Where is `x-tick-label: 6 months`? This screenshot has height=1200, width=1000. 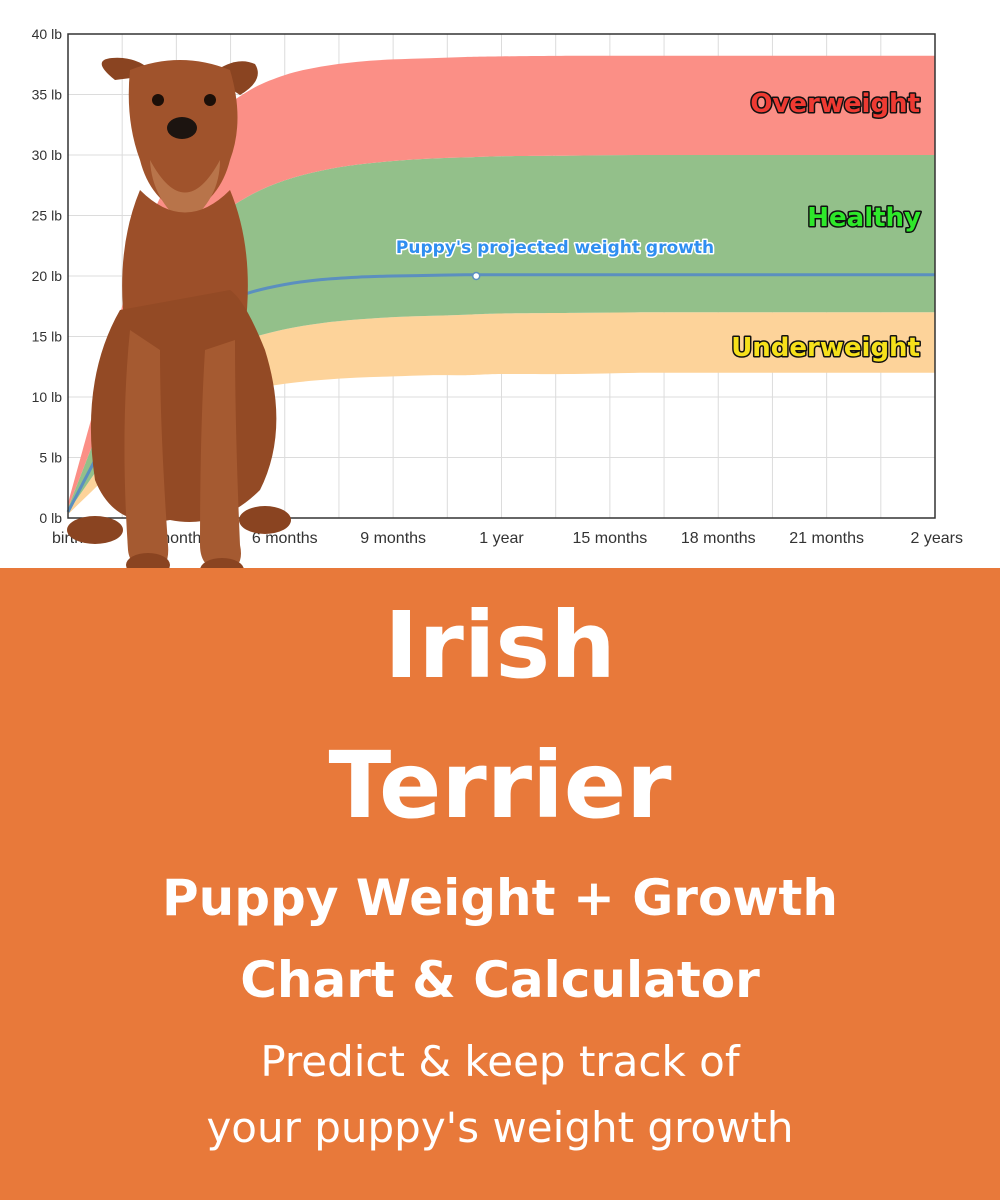
x-tick-label: 6 months is located at coordinates (285, 538).